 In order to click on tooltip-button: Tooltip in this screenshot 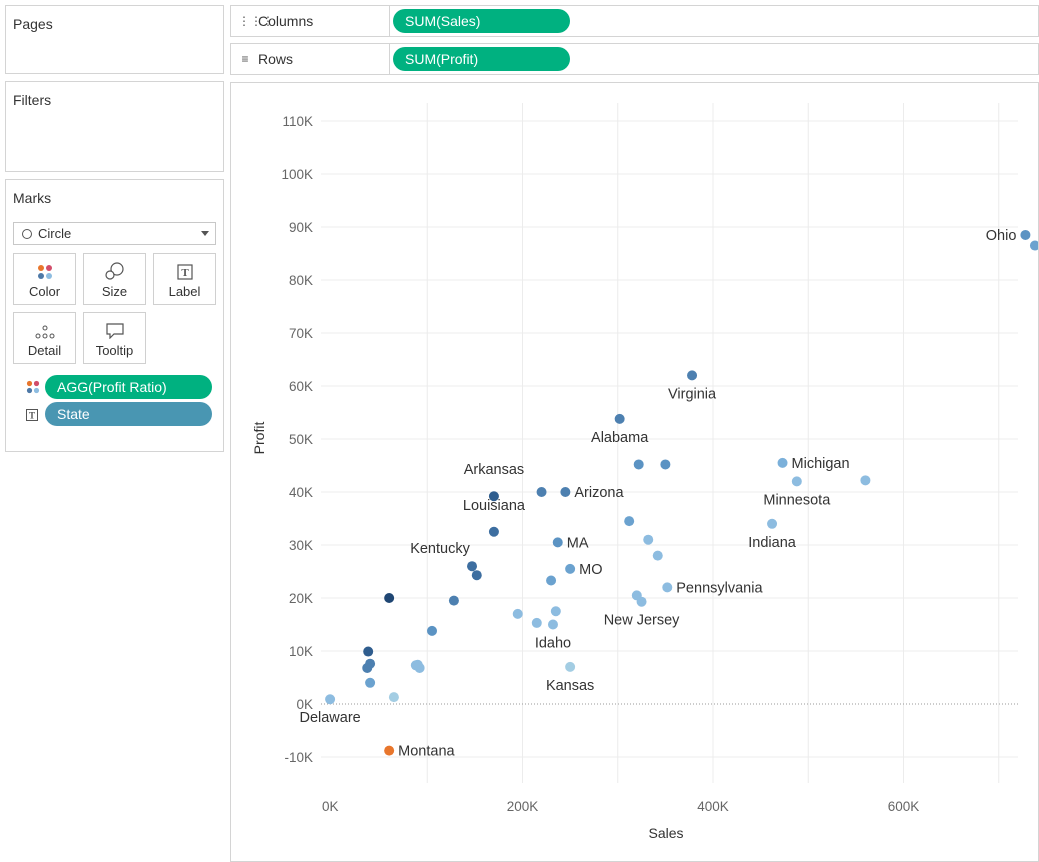, I will do `click(114, 338)`.